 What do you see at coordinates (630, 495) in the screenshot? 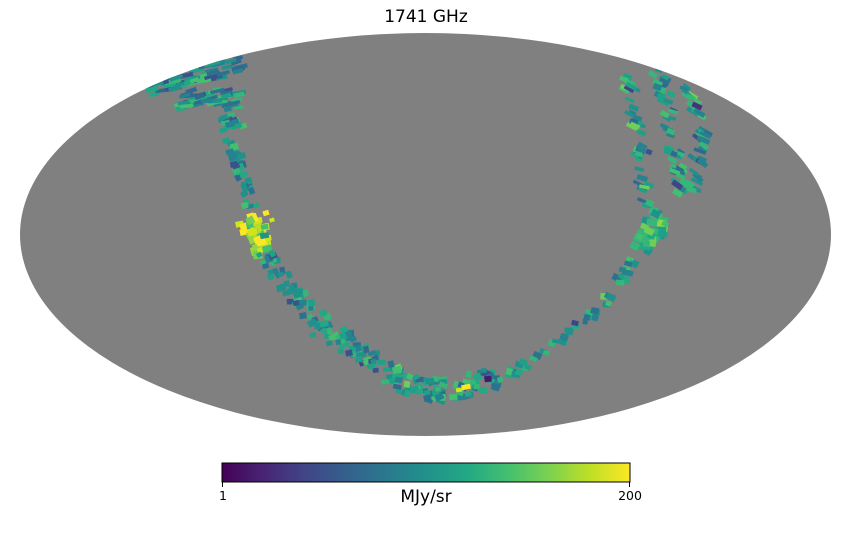
I see `colorbar-tick-max: 200` at bounding box center [630, 495].